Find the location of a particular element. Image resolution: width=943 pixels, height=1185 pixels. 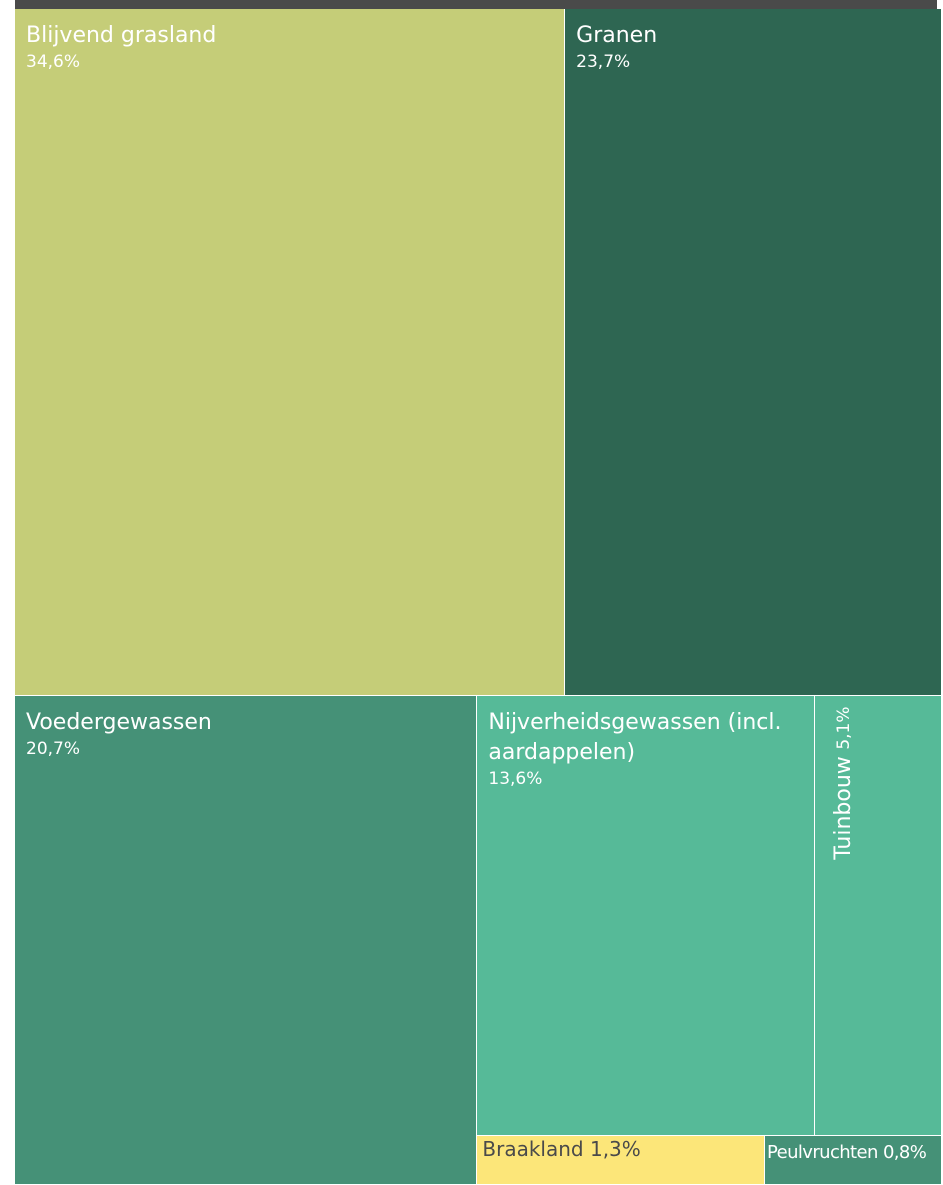

tile-label-blijvend-grasland: Blijvend grasland is located at coordinates (121, 35).